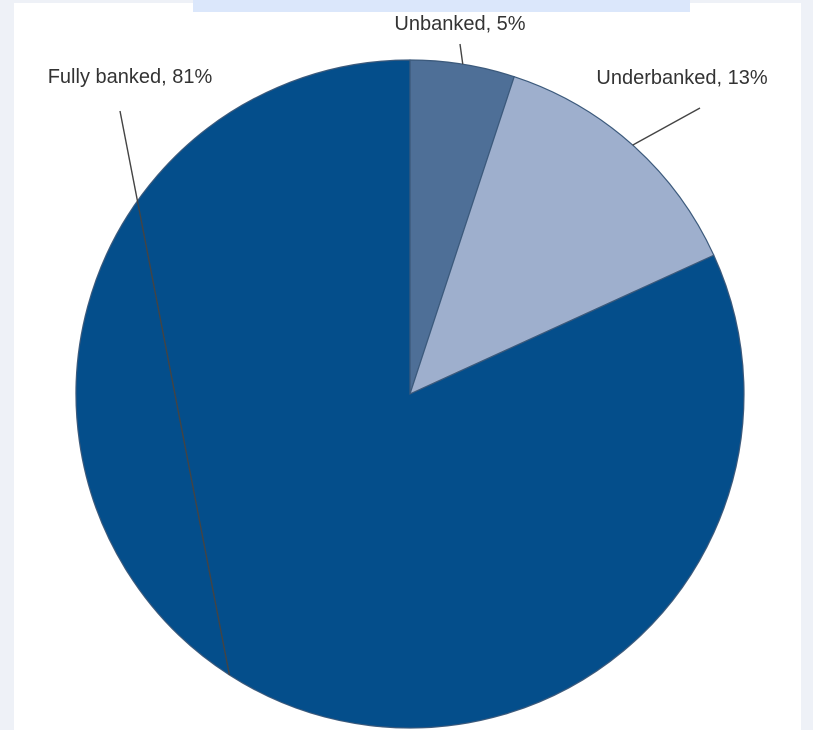 Image resolution: width=813 pixels, height=730 pixels. Describe the element at coordinates (130, 77) in the screenshot. I see `slice-label-fully-banked: Fully banked, 81%` at that location.